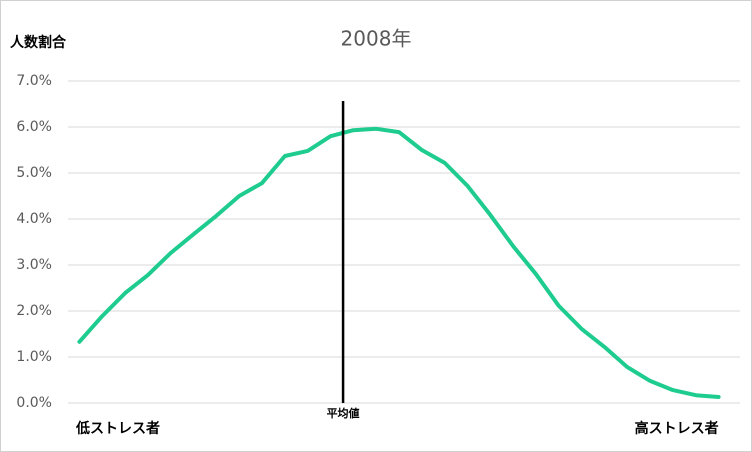  Describe the element at coordinates (34, 265) in the screenshot. I see `y-tick-label: 3.0%` at that location.